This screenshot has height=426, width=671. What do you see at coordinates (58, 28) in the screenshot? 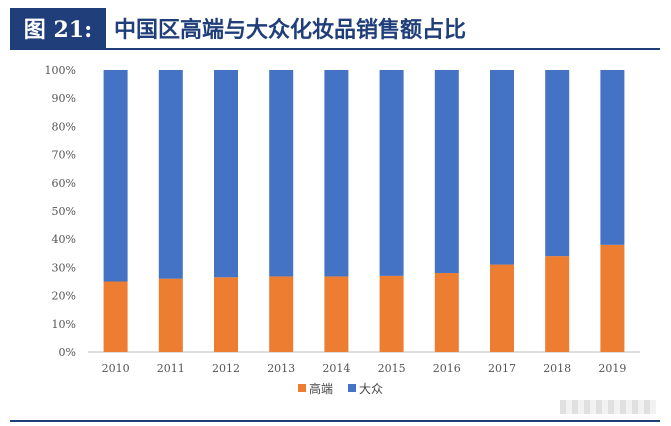
I see `figure-number: 图 21:` at bounding box center [58, 28].